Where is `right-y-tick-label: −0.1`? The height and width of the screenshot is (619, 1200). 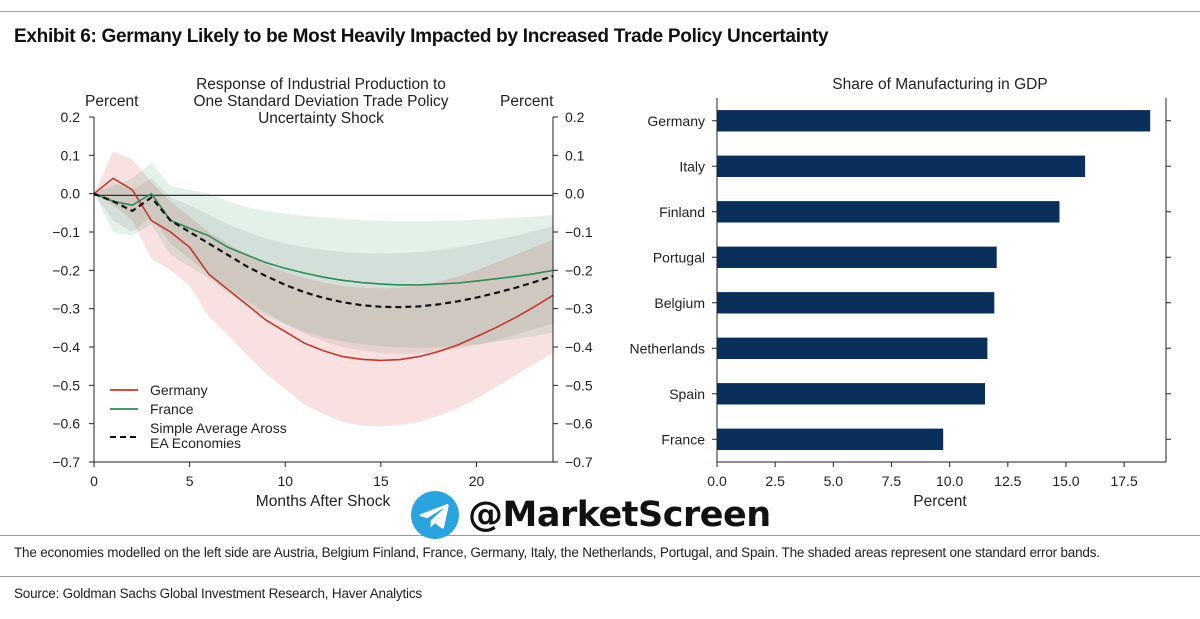 right-y-tick-label: −0.1 is located at coordinates (579, 232).